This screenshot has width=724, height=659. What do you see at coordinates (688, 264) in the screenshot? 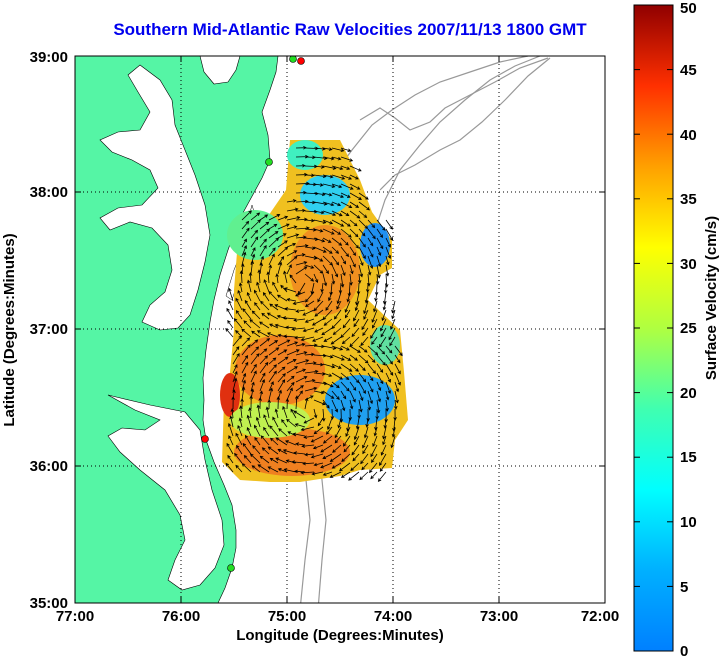
I see `colorbar-tick-label: 30` at bounding box center [688, 264].